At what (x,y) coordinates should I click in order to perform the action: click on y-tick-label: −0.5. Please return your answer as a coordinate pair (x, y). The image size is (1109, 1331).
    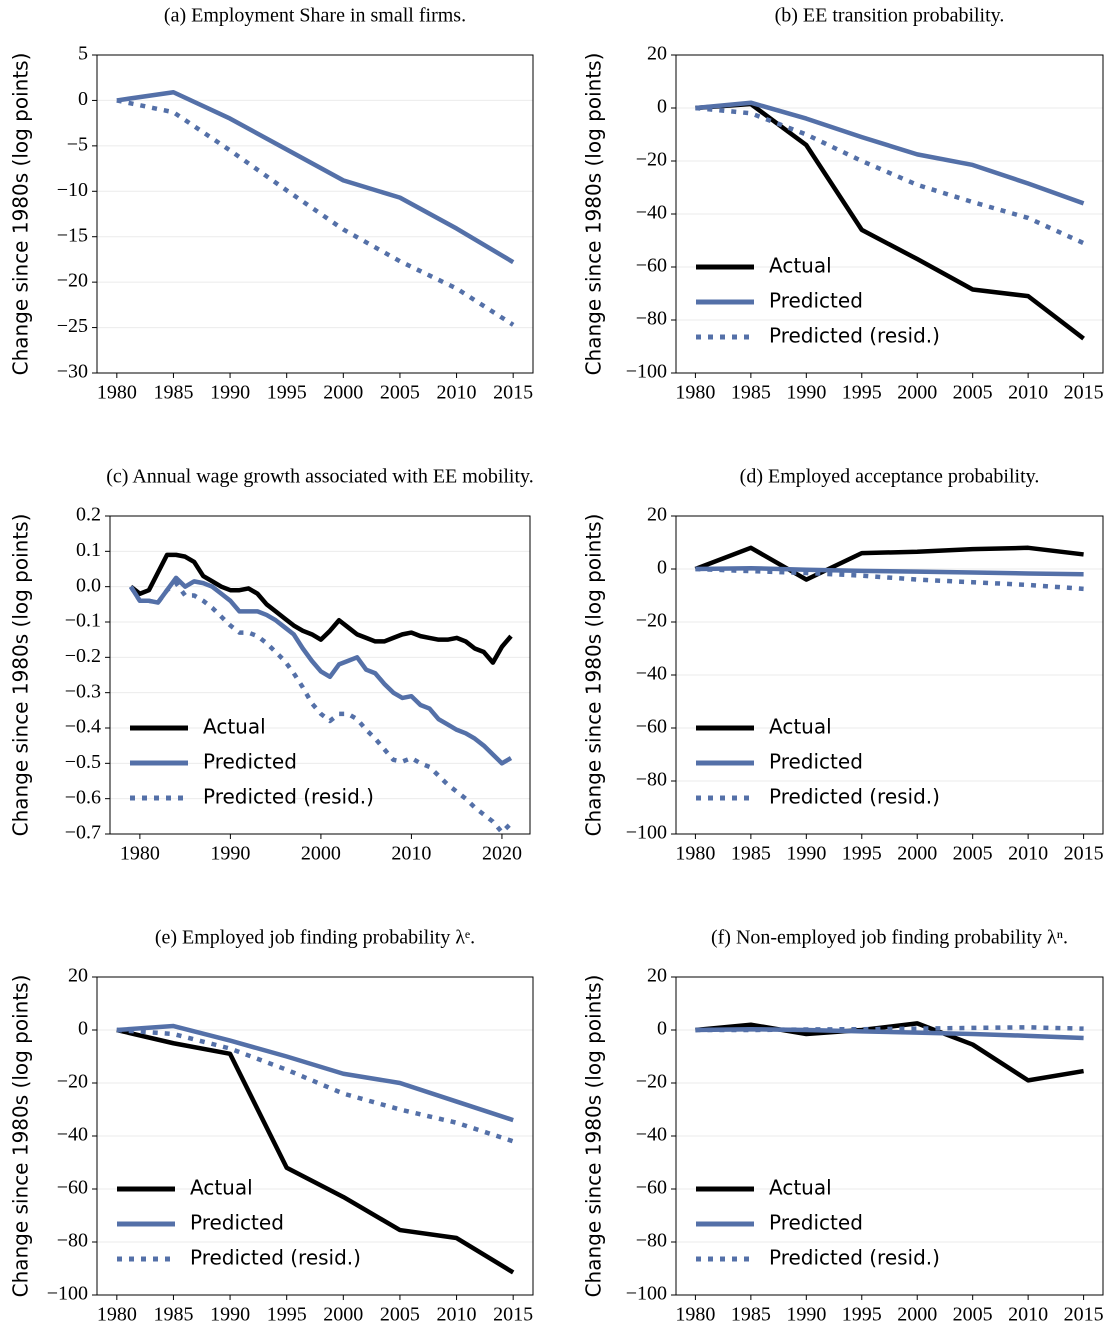
    Looking at the image, I should click on (83, 762).